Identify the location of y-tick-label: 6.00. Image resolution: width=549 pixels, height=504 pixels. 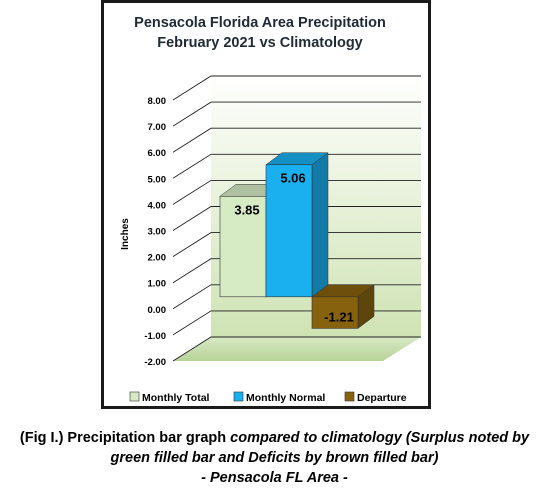
(157, 153).